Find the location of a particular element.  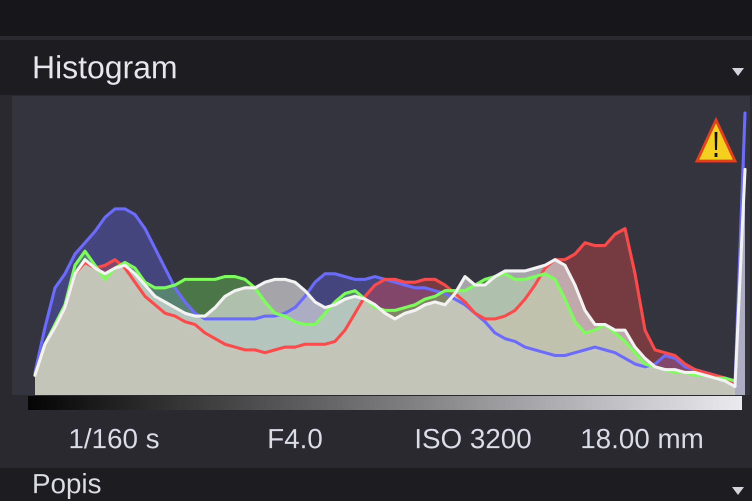

text: ISO 3200 is located at coordinates (473, 438).